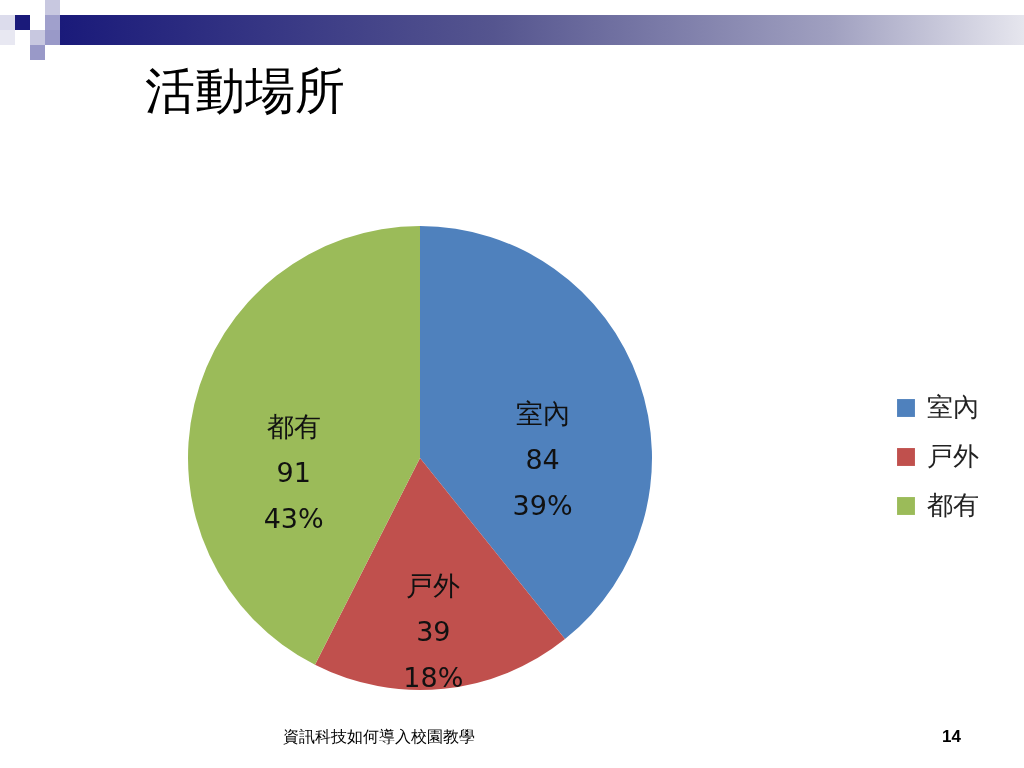 Image resolution: width=1024 pixels, height=768 pixels. Describe the element at coordinates (293, 495) in the screenshot. I see `data-label: 91 43%` at that location.